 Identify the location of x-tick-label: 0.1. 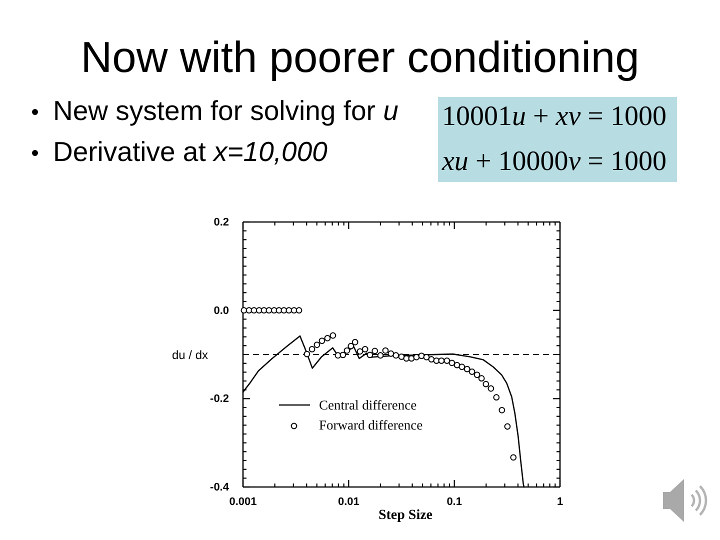
(454, 502).